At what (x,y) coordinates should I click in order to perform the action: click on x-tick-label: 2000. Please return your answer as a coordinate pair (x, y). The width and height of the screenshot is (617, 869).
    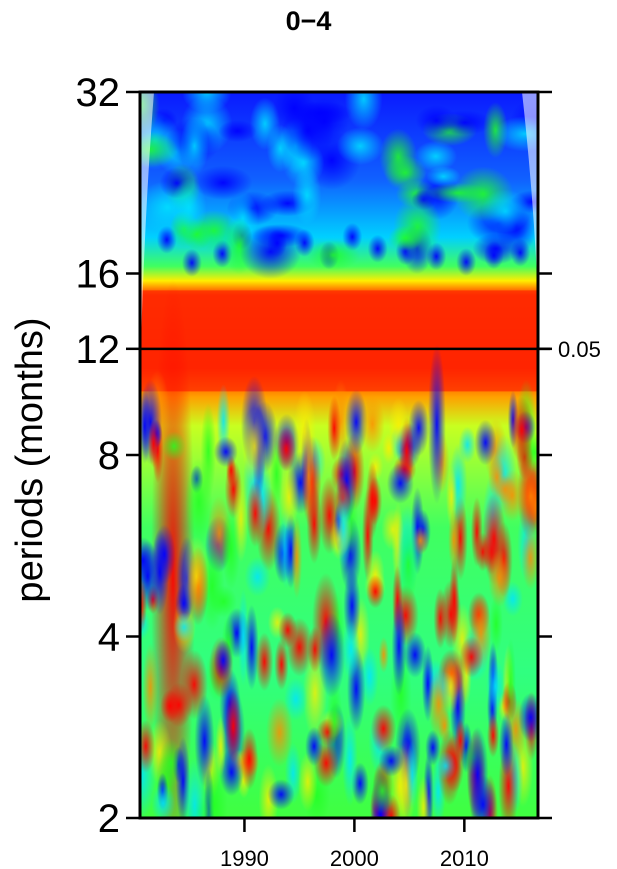
    Looking at the image, I should click on (354, 857).